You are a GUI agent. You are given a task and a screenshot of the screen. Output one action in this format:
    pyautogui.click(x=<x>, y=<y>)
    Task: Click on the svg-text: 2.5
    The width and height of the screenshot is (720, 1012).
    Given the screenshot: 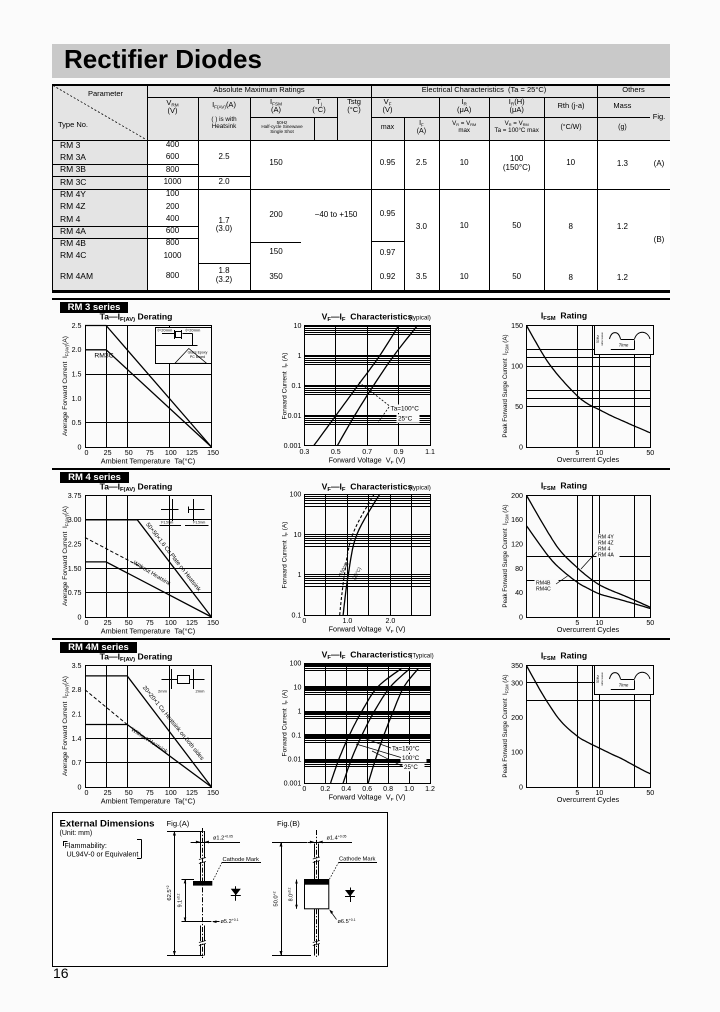 What is the action you would take?
    pyautogui.click(x=77, y=326)
    